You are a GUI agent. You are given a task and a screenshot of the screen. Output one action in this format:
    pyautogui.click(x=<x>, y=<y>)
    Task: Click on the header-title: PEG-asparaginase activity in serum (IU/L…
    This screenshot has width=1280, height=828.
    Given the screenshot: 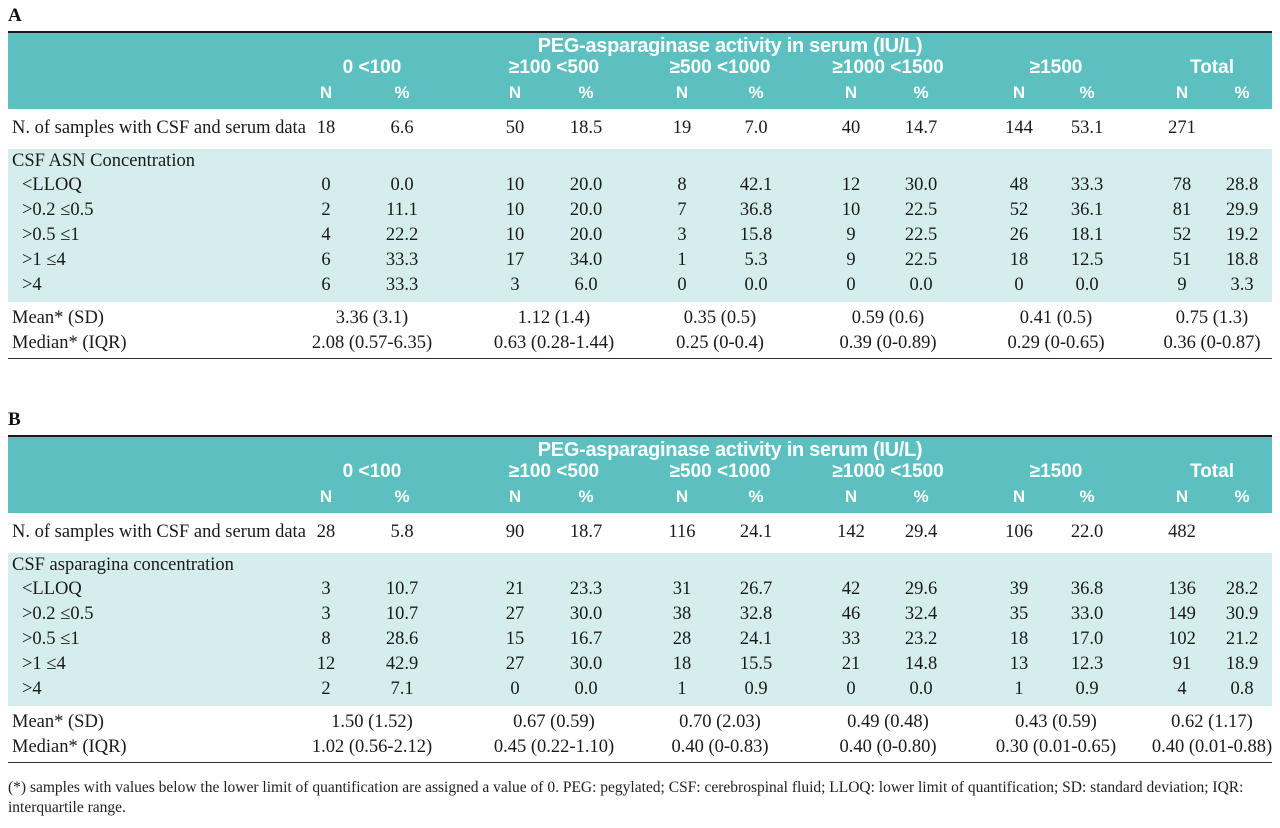 What is the action you would take?
    pyautogui.click(x=730, y=46)
    